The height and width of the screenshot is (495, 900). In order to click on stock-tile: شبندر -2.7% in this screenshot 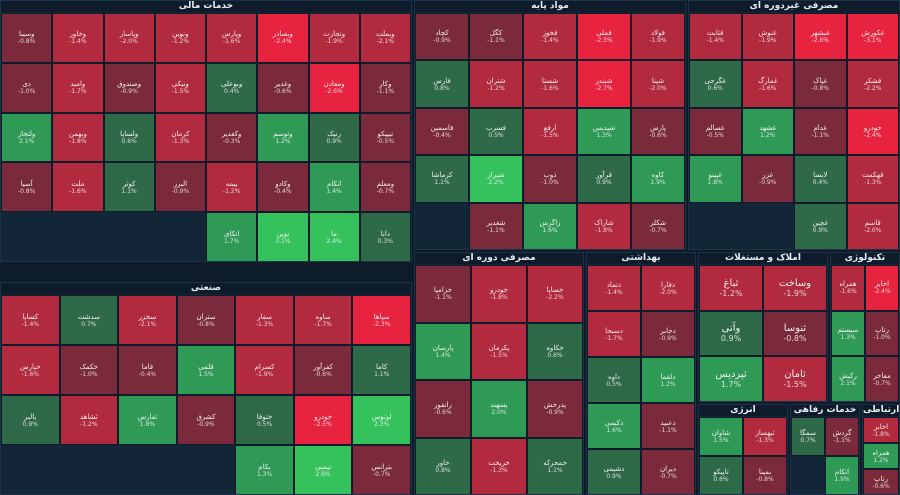, I will do `click(604, 84)`.